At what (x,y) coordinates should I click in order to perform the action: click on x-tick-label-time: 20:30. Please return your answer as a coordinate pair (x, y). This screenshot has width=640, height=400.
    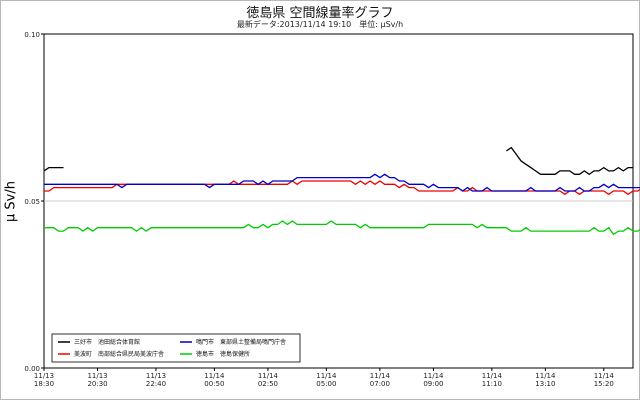
    Looking at the image, I should click on (97, 384).